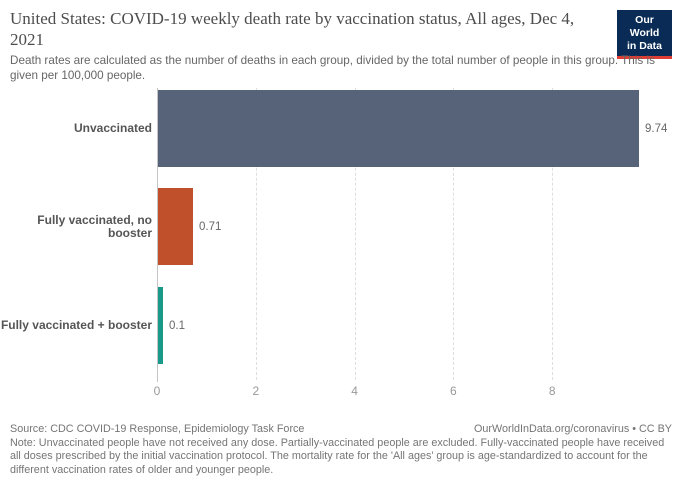  What do you see at coordinates (644, 46) in the screenshot?
I see `owid-logo-line2: in Data` at bounding box center [644, 46].